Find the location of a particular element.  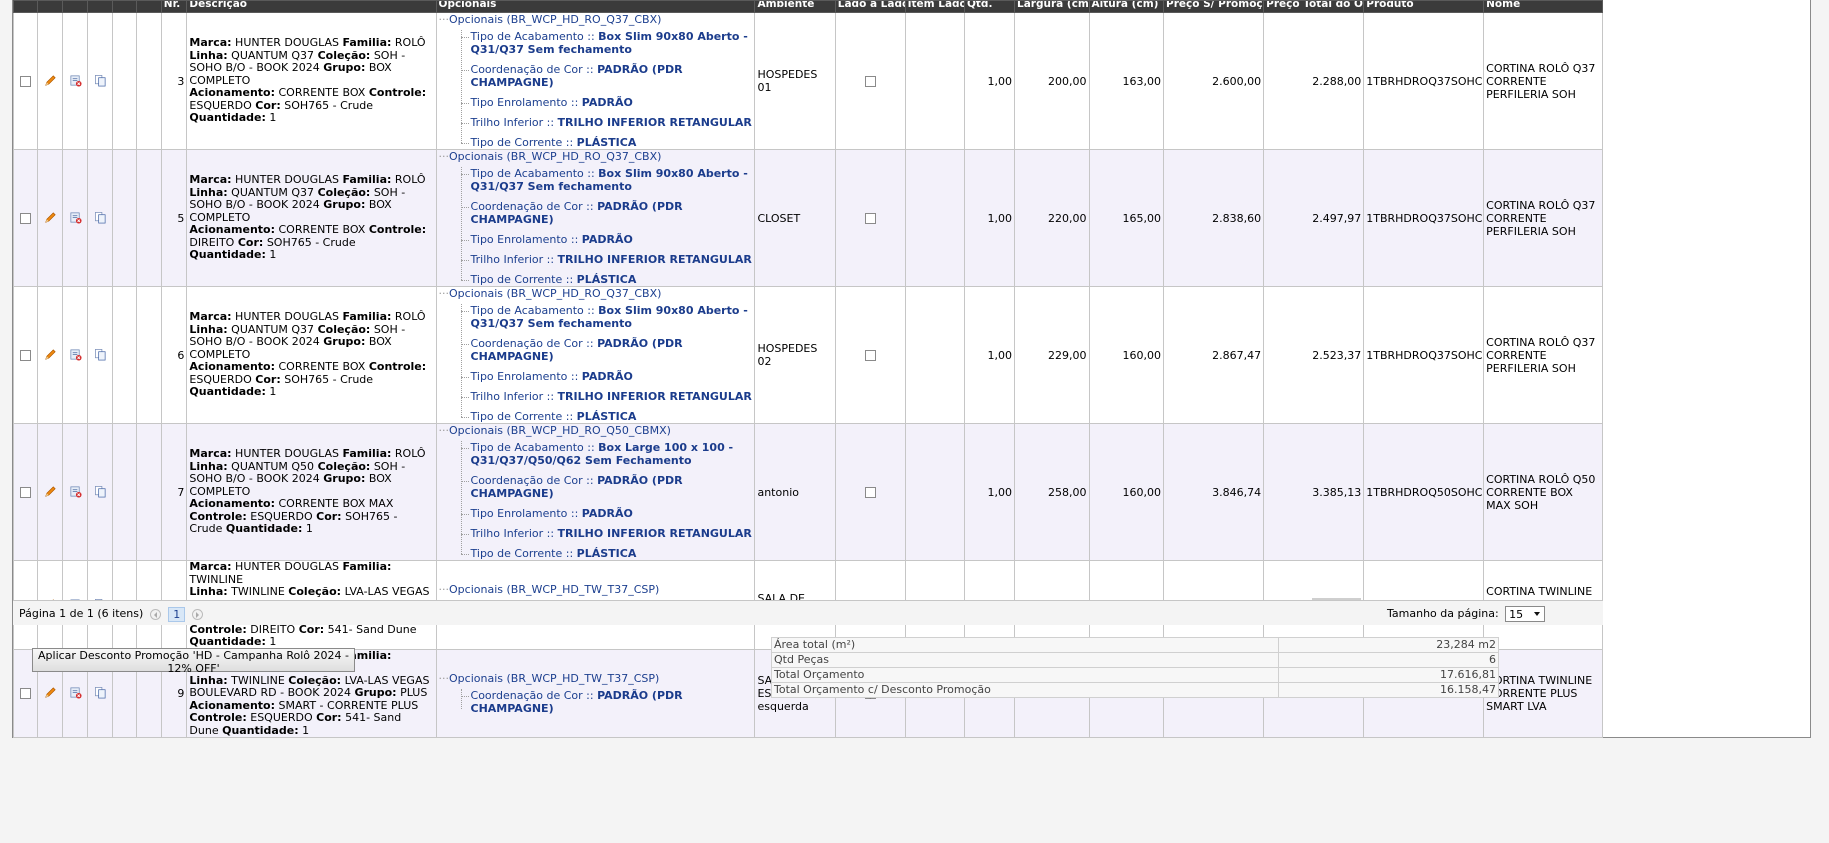

column-header: Preço S/ Promoção is located at coordinates (1214, 6).